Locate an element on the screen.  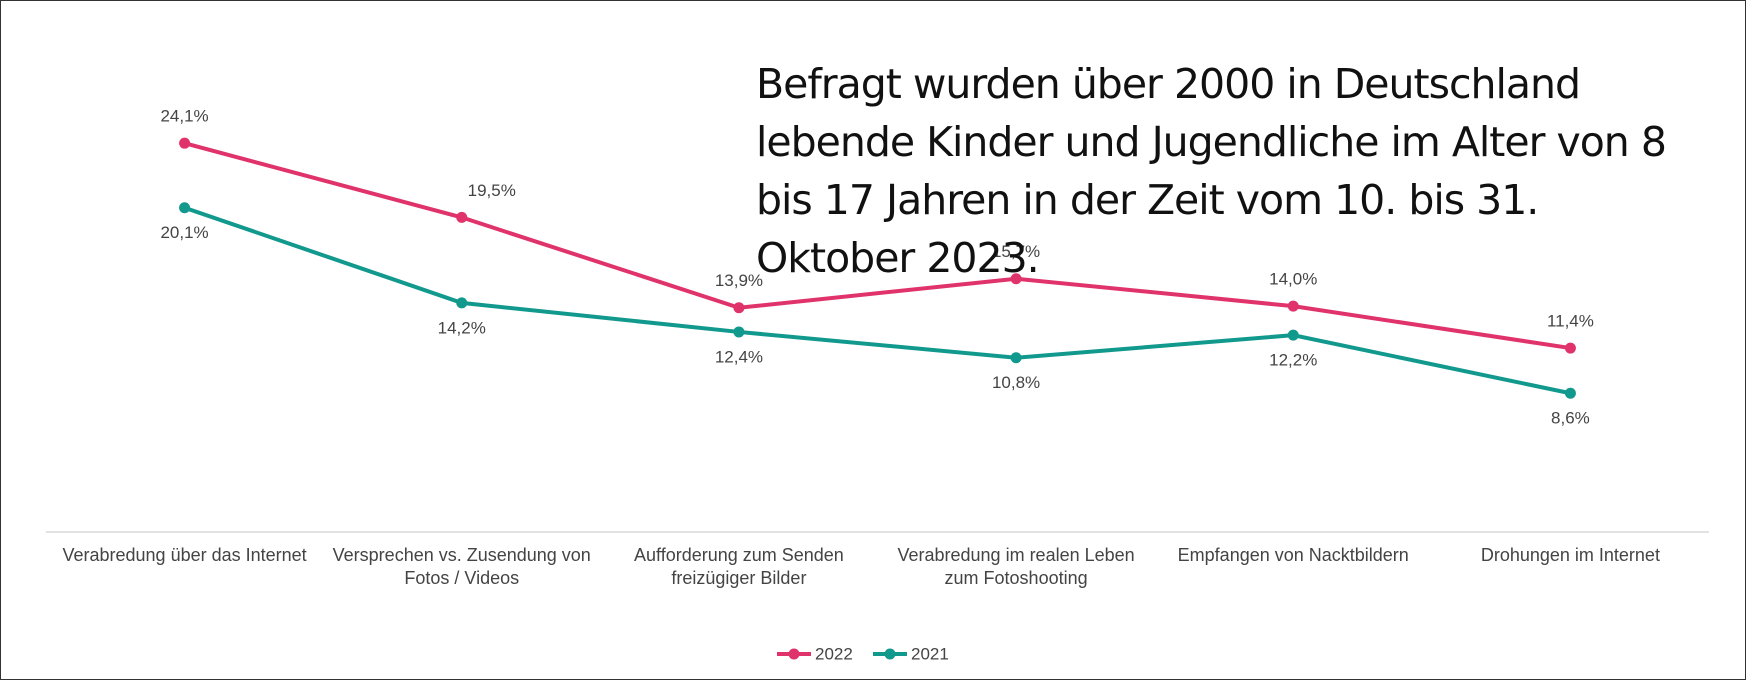
value-label: 12,4% is located at coordinates (739, 356).